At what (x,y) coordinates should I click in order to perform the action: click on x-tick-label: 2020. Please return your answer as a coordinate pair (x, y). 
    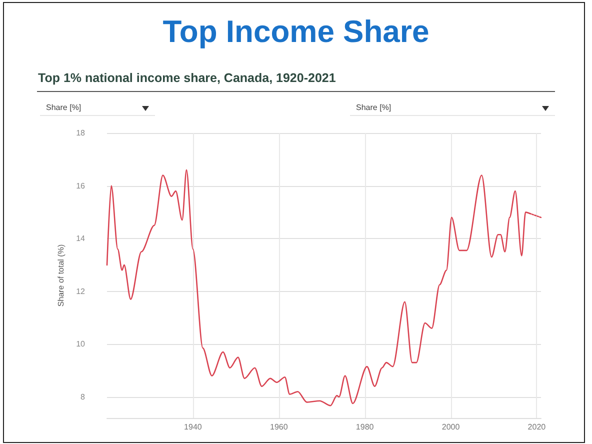
    Looking at the image, I should click on (537, 427).